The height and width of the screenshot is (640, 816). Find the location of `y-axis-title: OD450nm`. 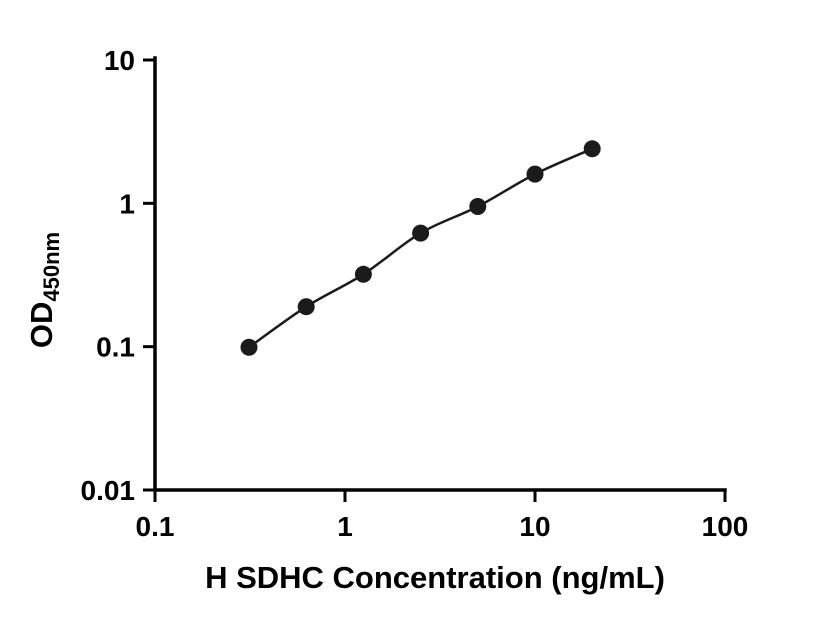

y-axis-title: OD450nm is located at coordinates (44, 290).